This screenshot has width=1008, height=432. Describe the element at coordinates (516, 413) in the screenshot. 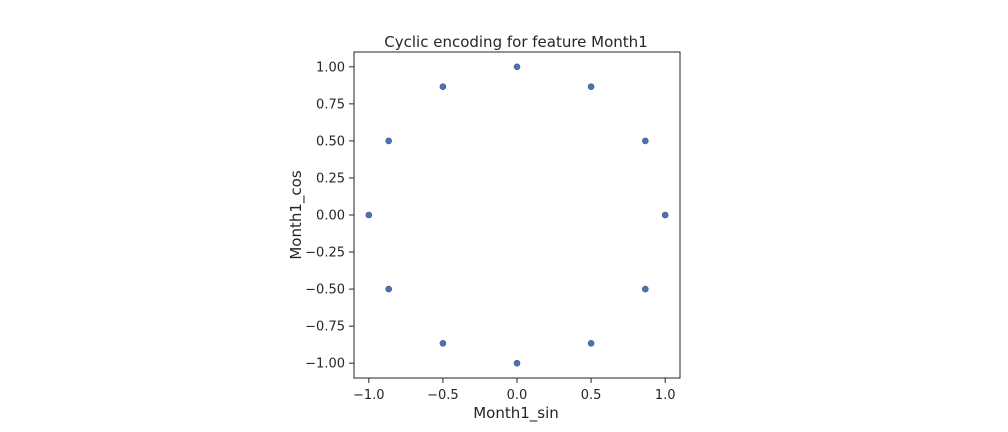

I see `x-axis-label: Month1_sin` at that location.